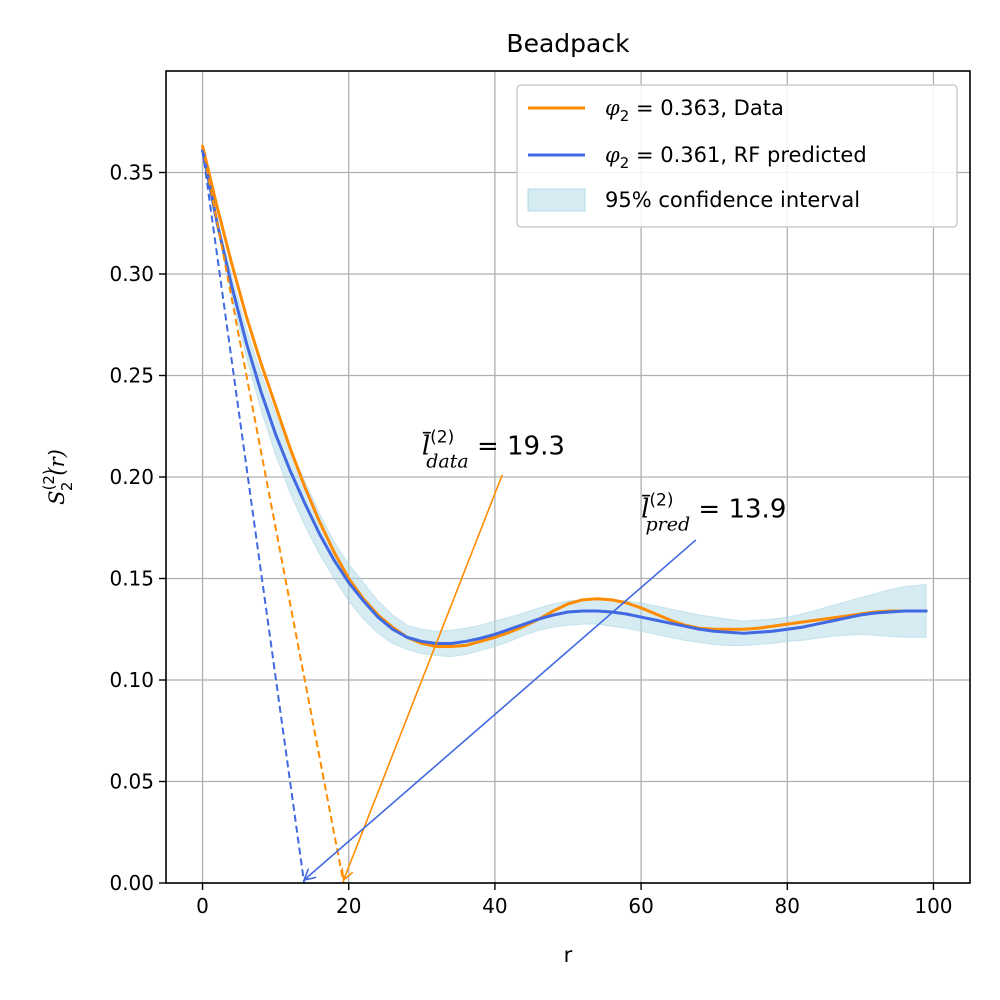 Image resolution: width=1000 pixels, height=1000 pixels. What do you see at coordinates (640, 906) in the screenshot?
I see `x-tick-label: 60` at bounding box center [640, 906].